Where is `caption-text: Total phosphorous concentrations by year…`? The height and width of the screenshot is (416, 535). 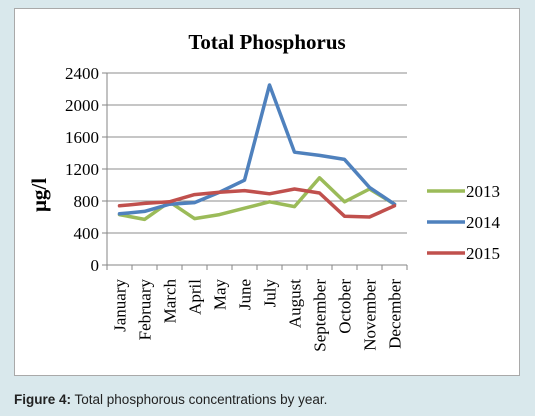
caption-text: Total phosphorous concentrations by year… is located at coordinates (199, 399).